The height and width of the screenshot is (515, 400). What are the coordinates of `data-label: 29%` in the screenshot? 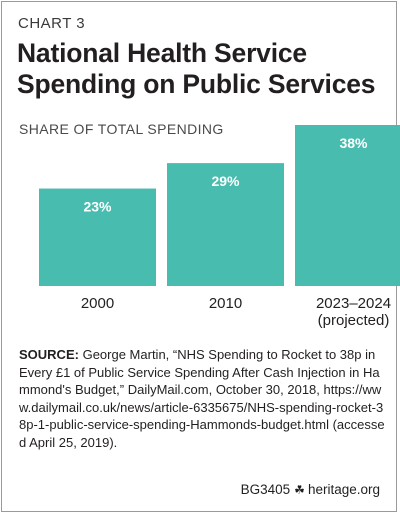 It's located at (225, 181).